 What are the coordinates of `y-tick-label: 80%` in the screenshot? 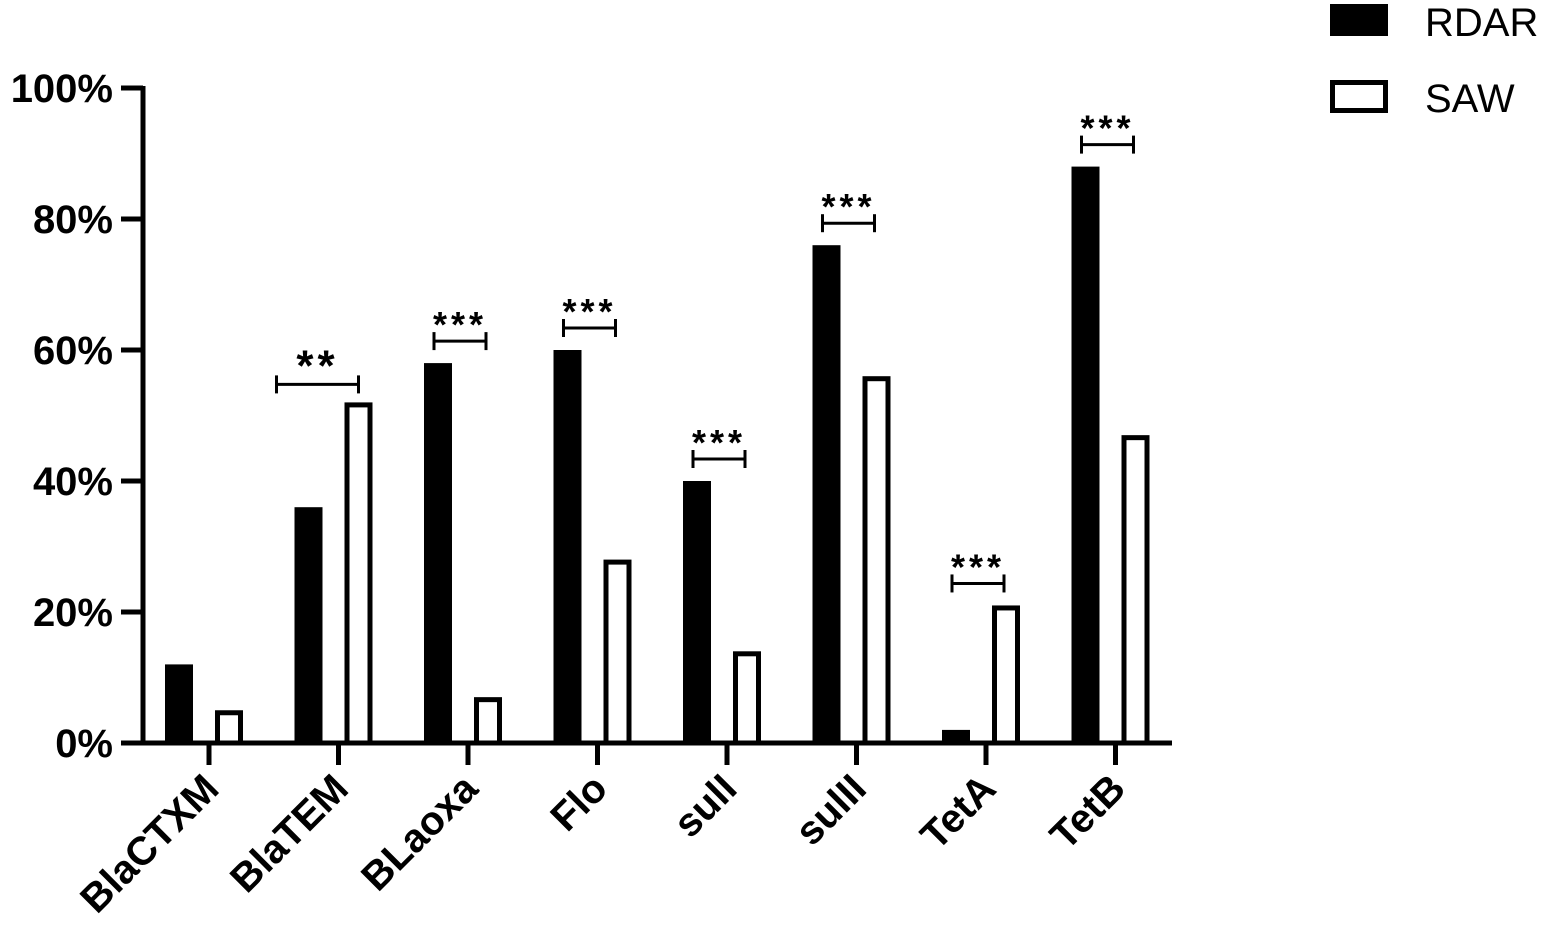 It's located at (73, 220).